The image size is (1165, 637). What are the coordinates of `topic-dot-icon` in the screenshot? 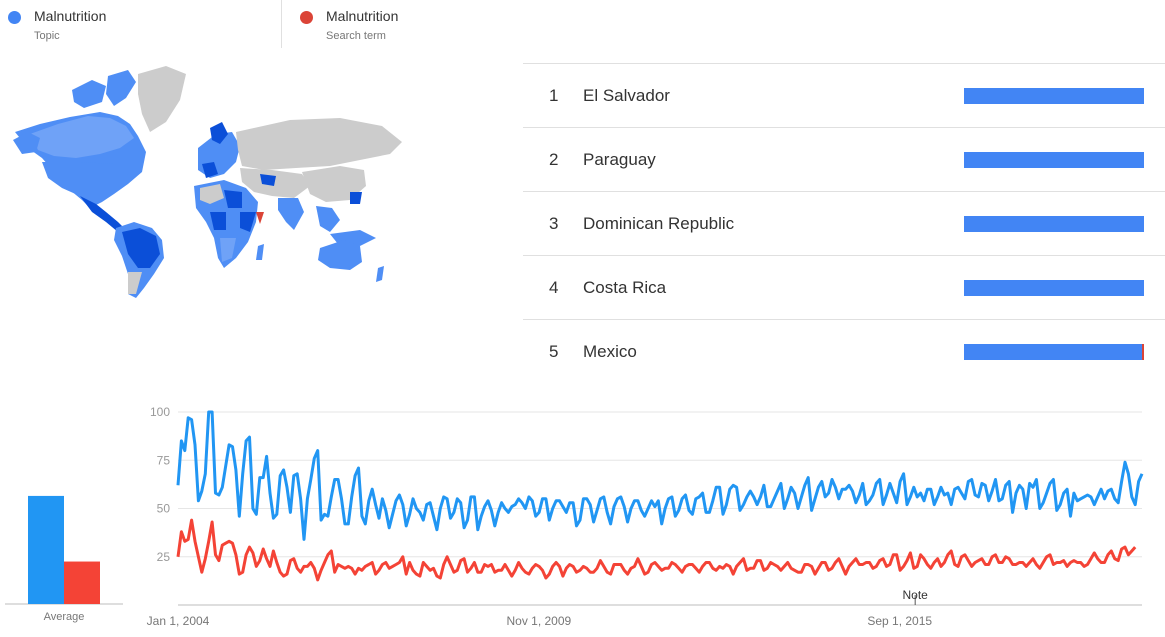 It's located at (14, 17).